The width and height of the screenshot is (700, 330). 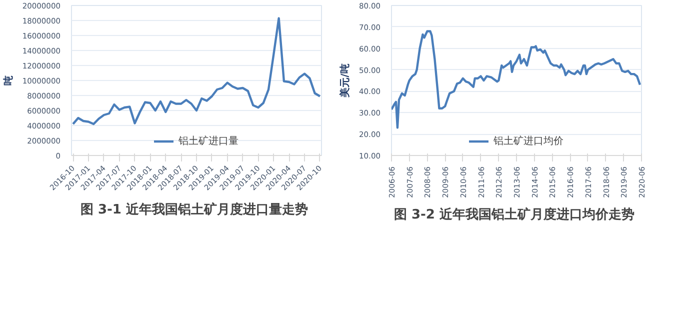 What do you see at coordinates (208, 141) in the screenshot?
I see `legend-label: 铝土矿进口量` at bounding box center [208, 141].